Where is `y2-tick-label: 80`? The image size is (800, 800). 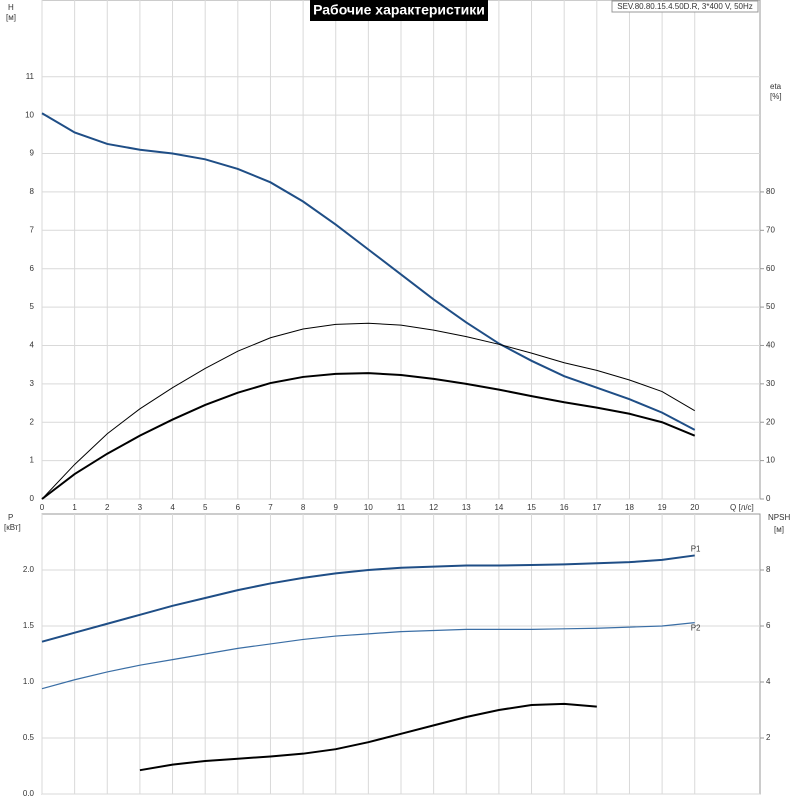 y2-tick-label: 80 is located at coordinates (770, 191).